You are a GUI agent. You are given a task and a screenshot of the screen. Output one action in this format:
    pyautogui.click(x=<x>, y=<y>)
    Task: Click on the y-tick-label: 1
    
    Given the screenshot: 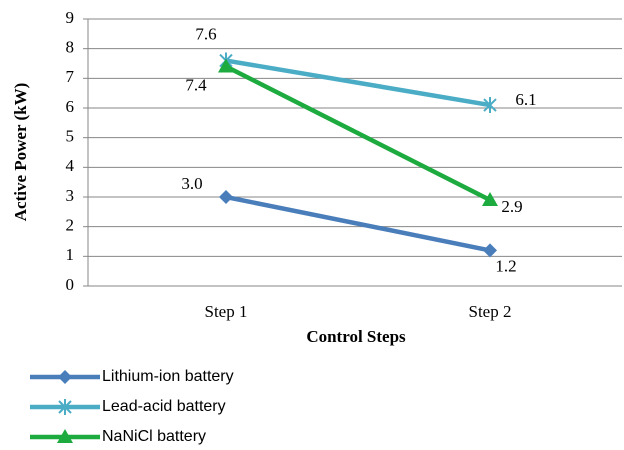 What is the action you would take?
    pyautogui.click(x=70, y=254)
    